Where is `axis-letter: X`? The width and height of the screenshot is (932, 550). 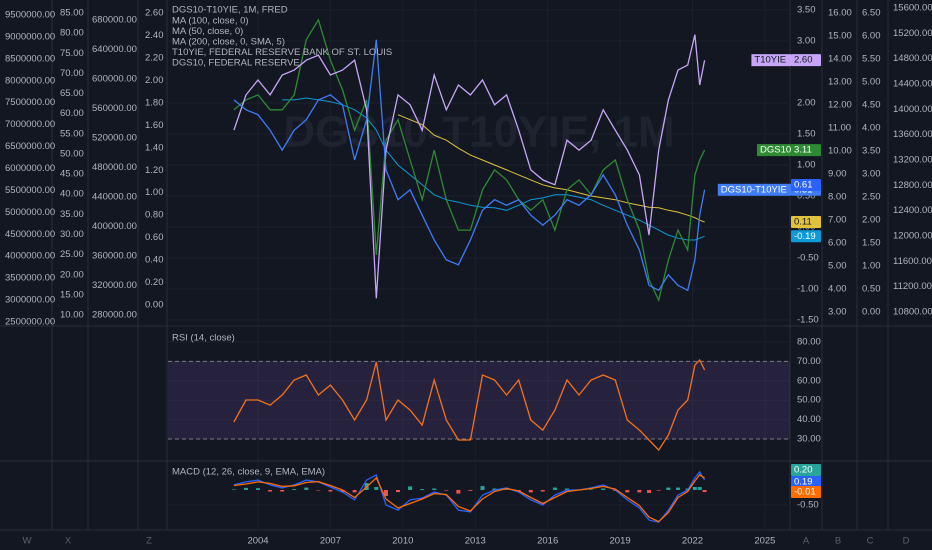 axis-letter: X is located at coordinates (68, 541).